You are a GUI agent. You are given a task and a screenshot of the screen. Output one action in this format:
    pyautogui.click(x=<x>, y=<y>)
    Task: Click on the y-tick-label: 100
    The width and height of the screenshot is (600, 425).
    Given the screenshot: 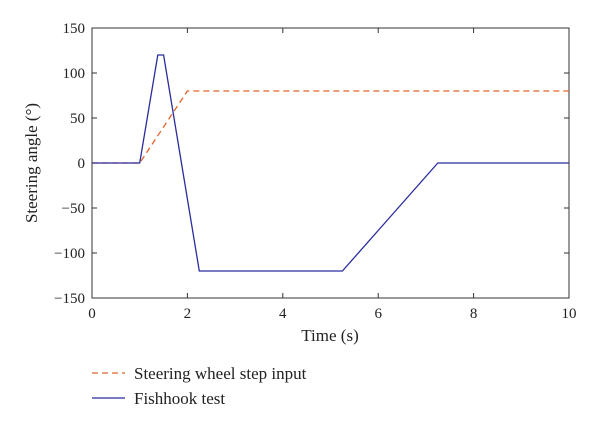 What is the action you would take?
    pyautogui.click(x=74, y=74)
    